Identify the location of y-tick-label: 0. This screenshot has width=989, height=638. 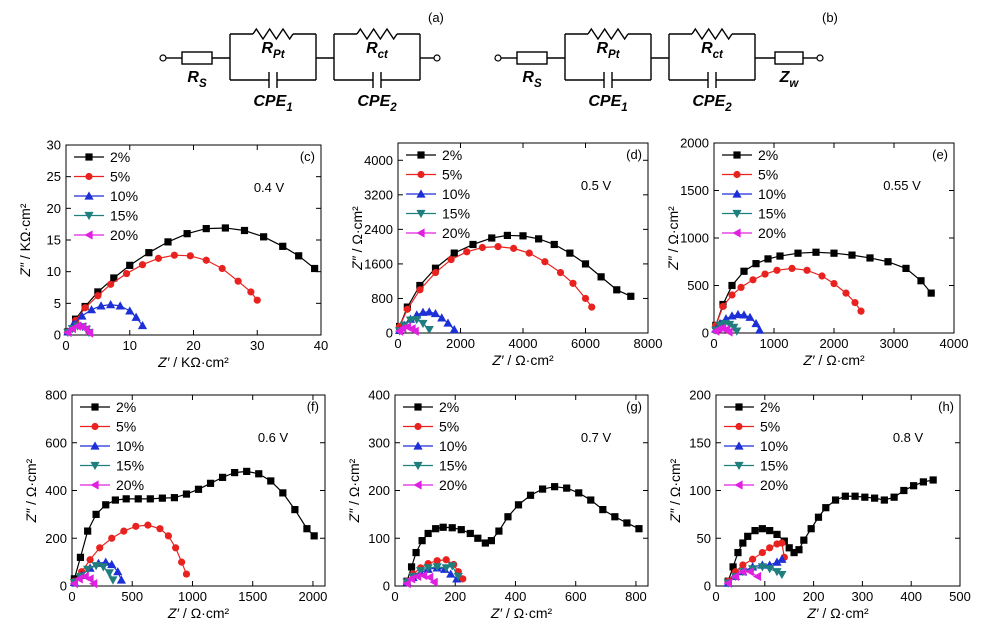
(386, 586).